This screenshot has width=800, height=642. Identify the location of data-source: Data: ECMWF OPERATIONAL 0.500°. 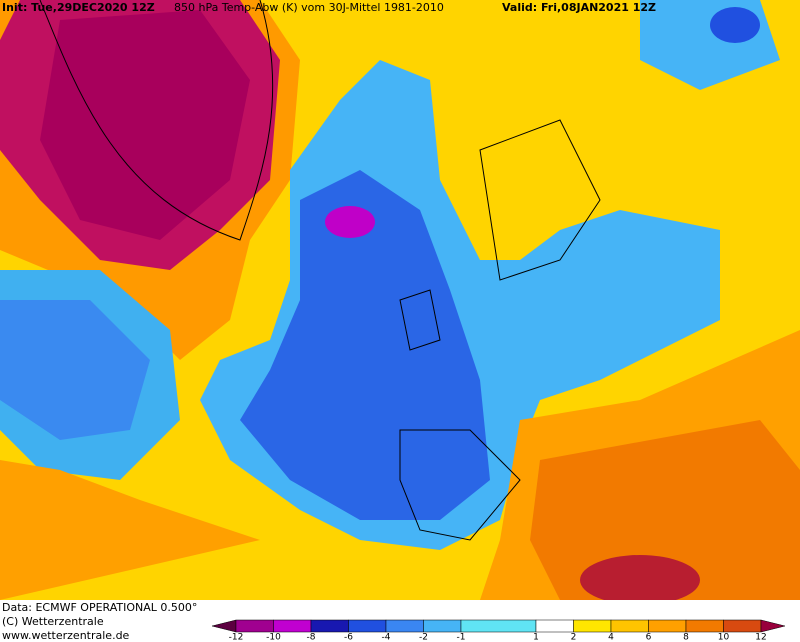
(99, 607).